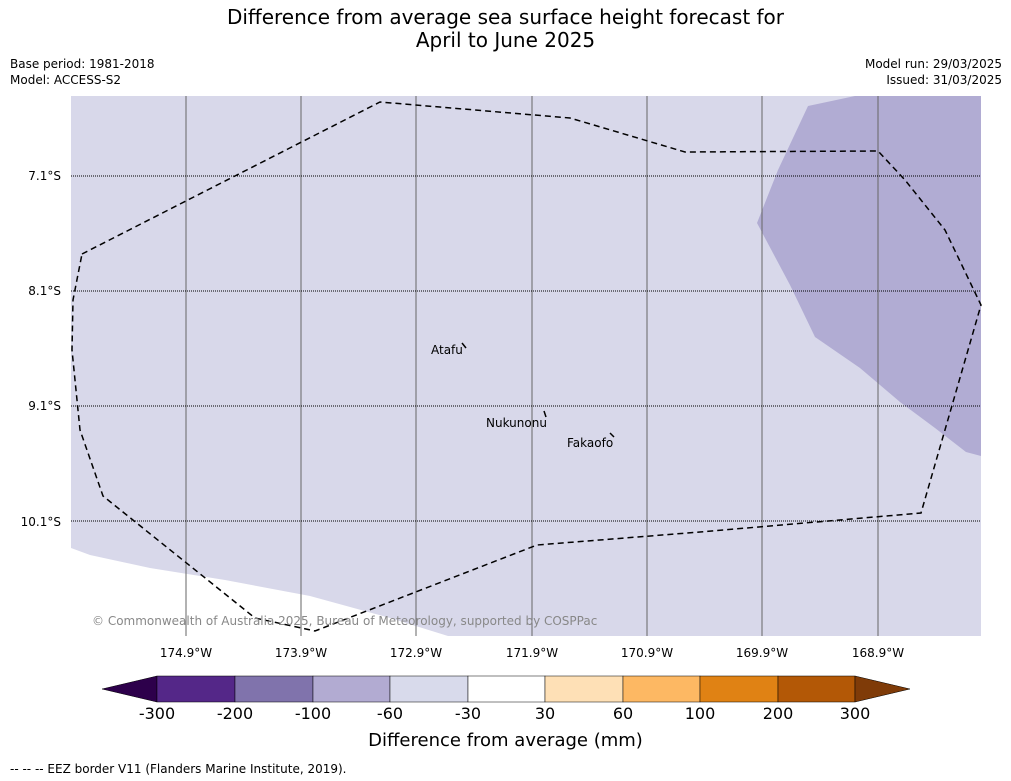 The height and width of the screenshot is (781, 1011). I want to click on lat-label: 10.1°S, so click(40, 522).